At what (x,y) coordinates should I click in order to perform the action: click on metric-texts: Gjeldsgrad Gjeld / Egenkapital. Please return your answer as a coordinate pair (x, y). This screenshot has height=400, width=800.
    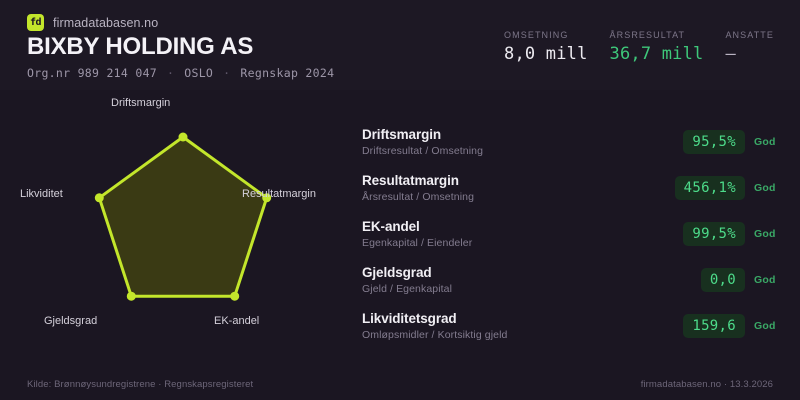
    Looking at the image, I should click on (531, 280).